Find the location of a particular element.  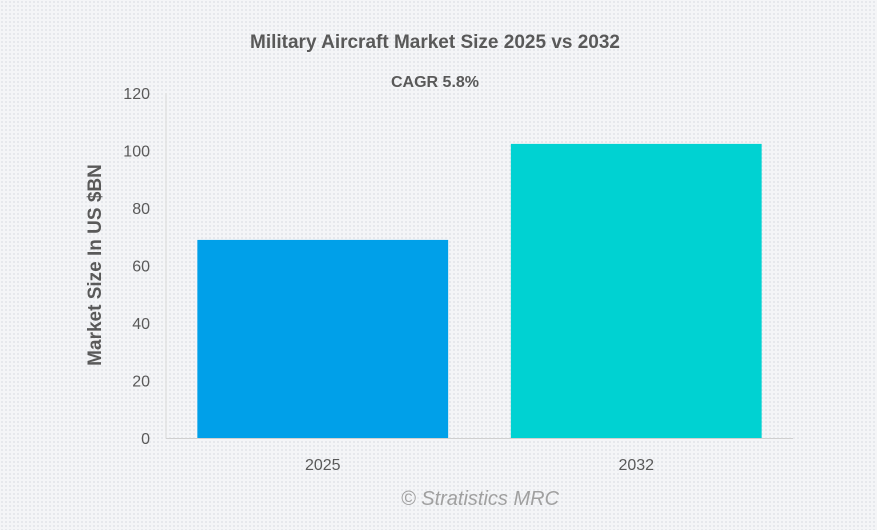

y-axis-label: Market Size In US $BN is located at coordinates (95, 265).